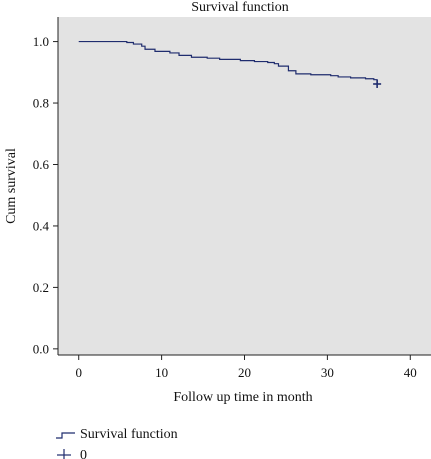 Image resolution: width=431 pixels, height=459 pixels. I want to click on x-tick-label: 0, so click(78, 372).